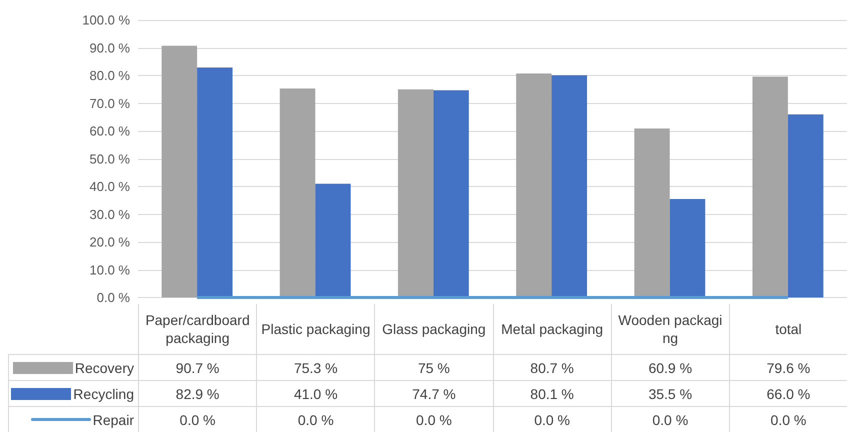 The height and width of the screenshot is (436, 855). What do you see at coordinates (669, 329) in the screenshot?
I see `x-tick-label: Wooden packaging` at bounding box center [669, 329].